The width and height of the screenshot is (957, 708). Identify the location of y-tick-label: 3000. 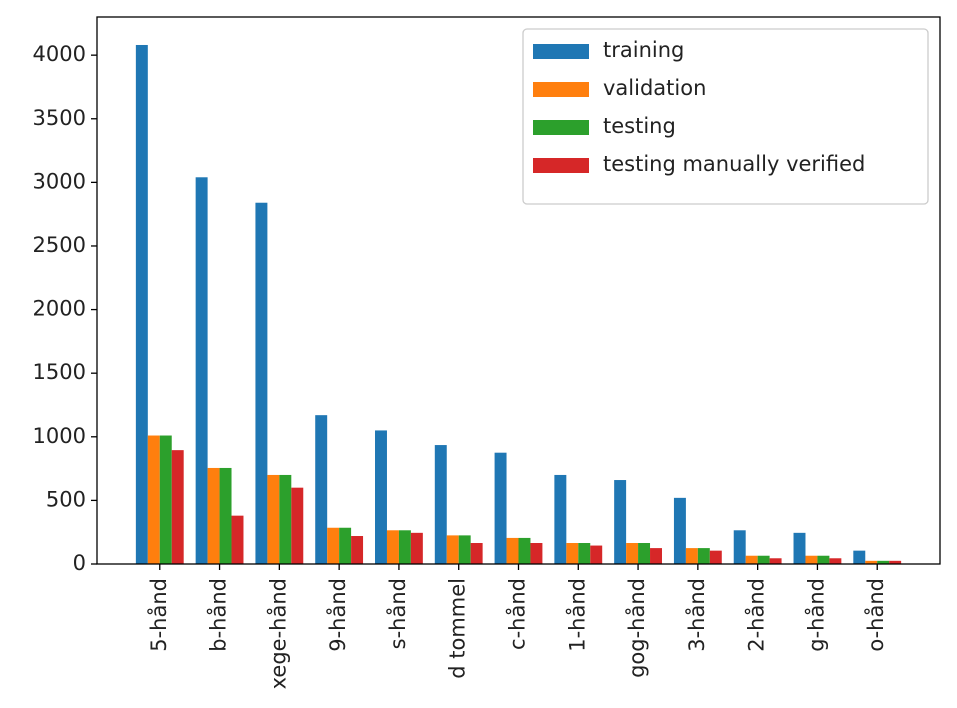
(59, 181).